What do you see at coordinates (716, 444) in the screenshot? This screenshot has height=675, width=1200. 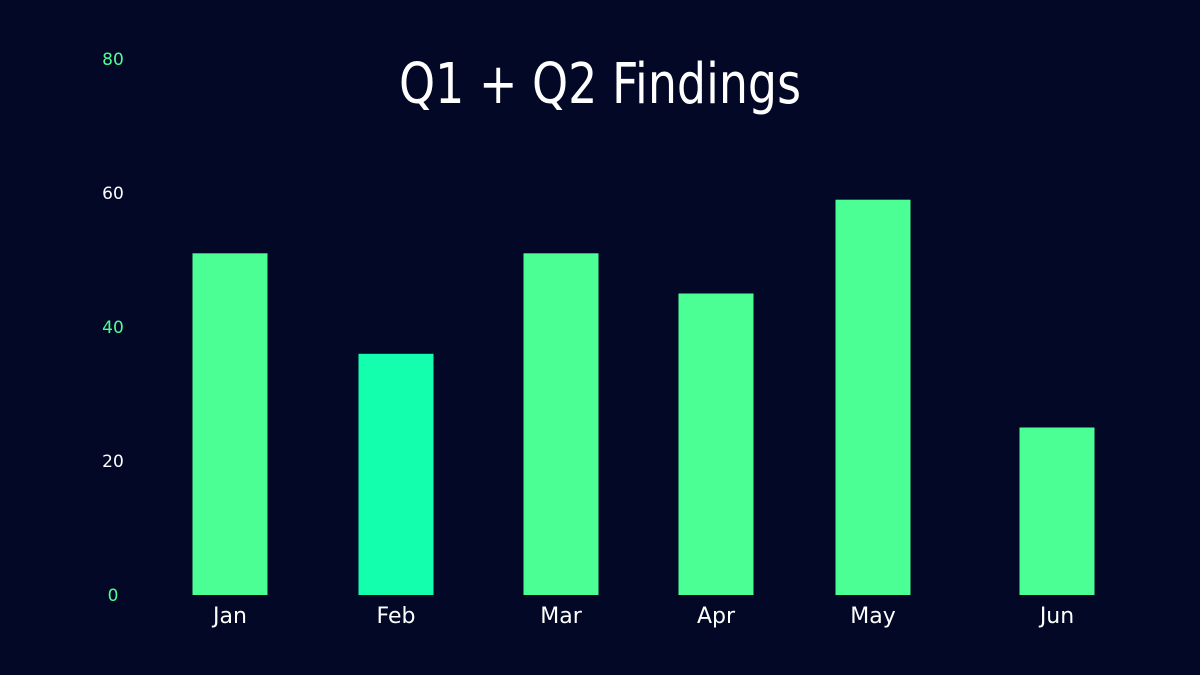 I see `bar-apr` at bounding box center [716, 444].